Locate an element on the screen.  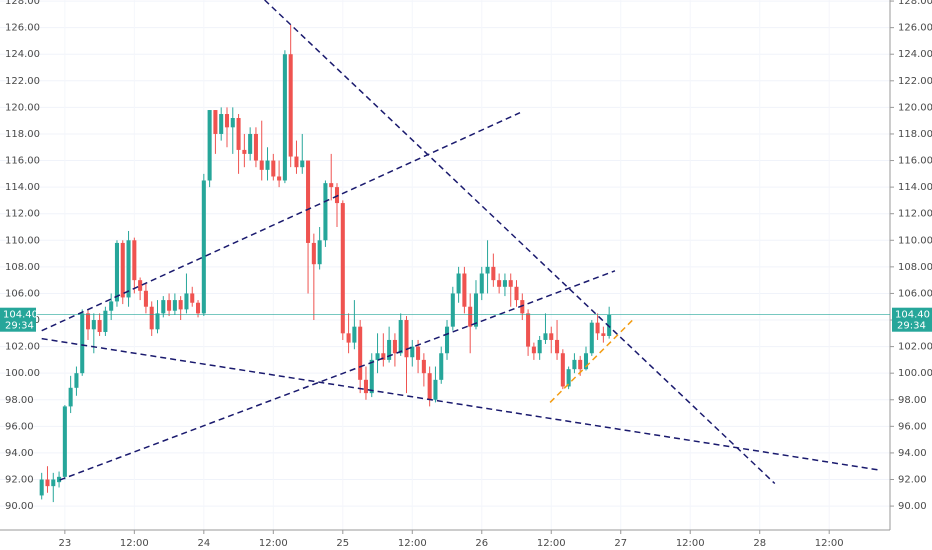
y-tick-label: 106.00 is located at coordinates (22, 293).